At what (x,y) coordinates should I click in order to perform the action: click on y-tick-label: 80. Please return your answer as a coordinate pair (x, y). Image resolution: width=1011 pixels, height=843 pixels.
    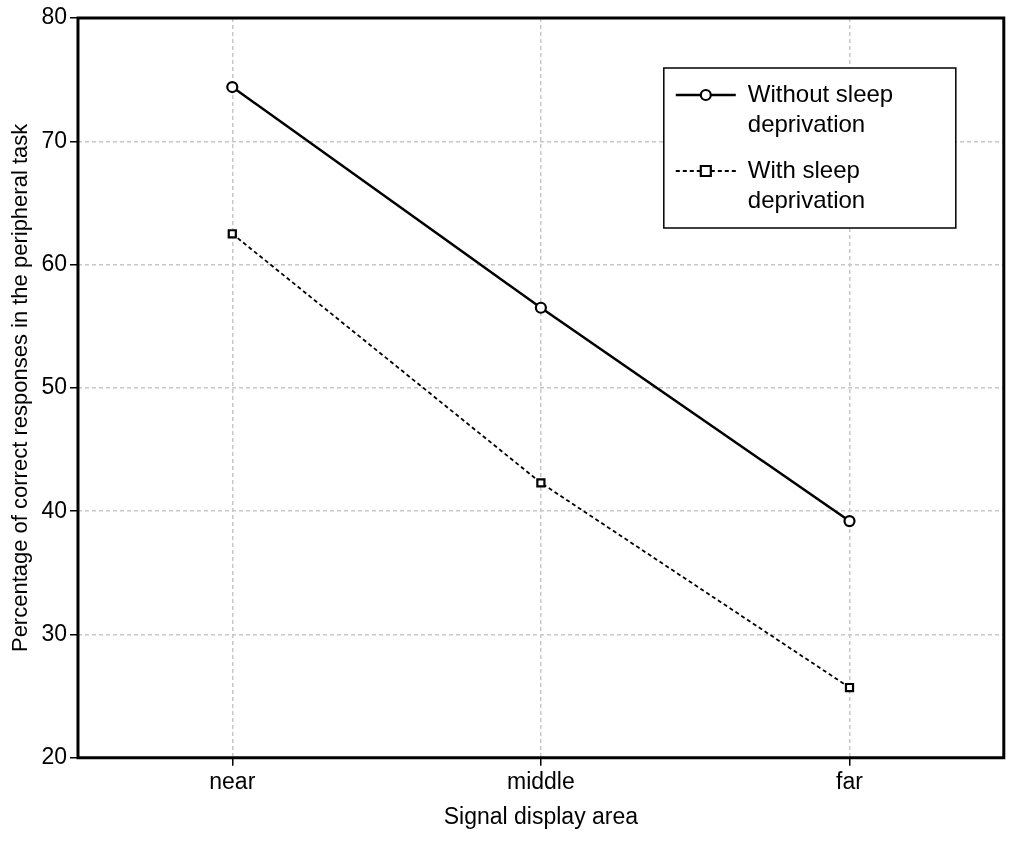
    Looking at the image, I should click on (54, 16).